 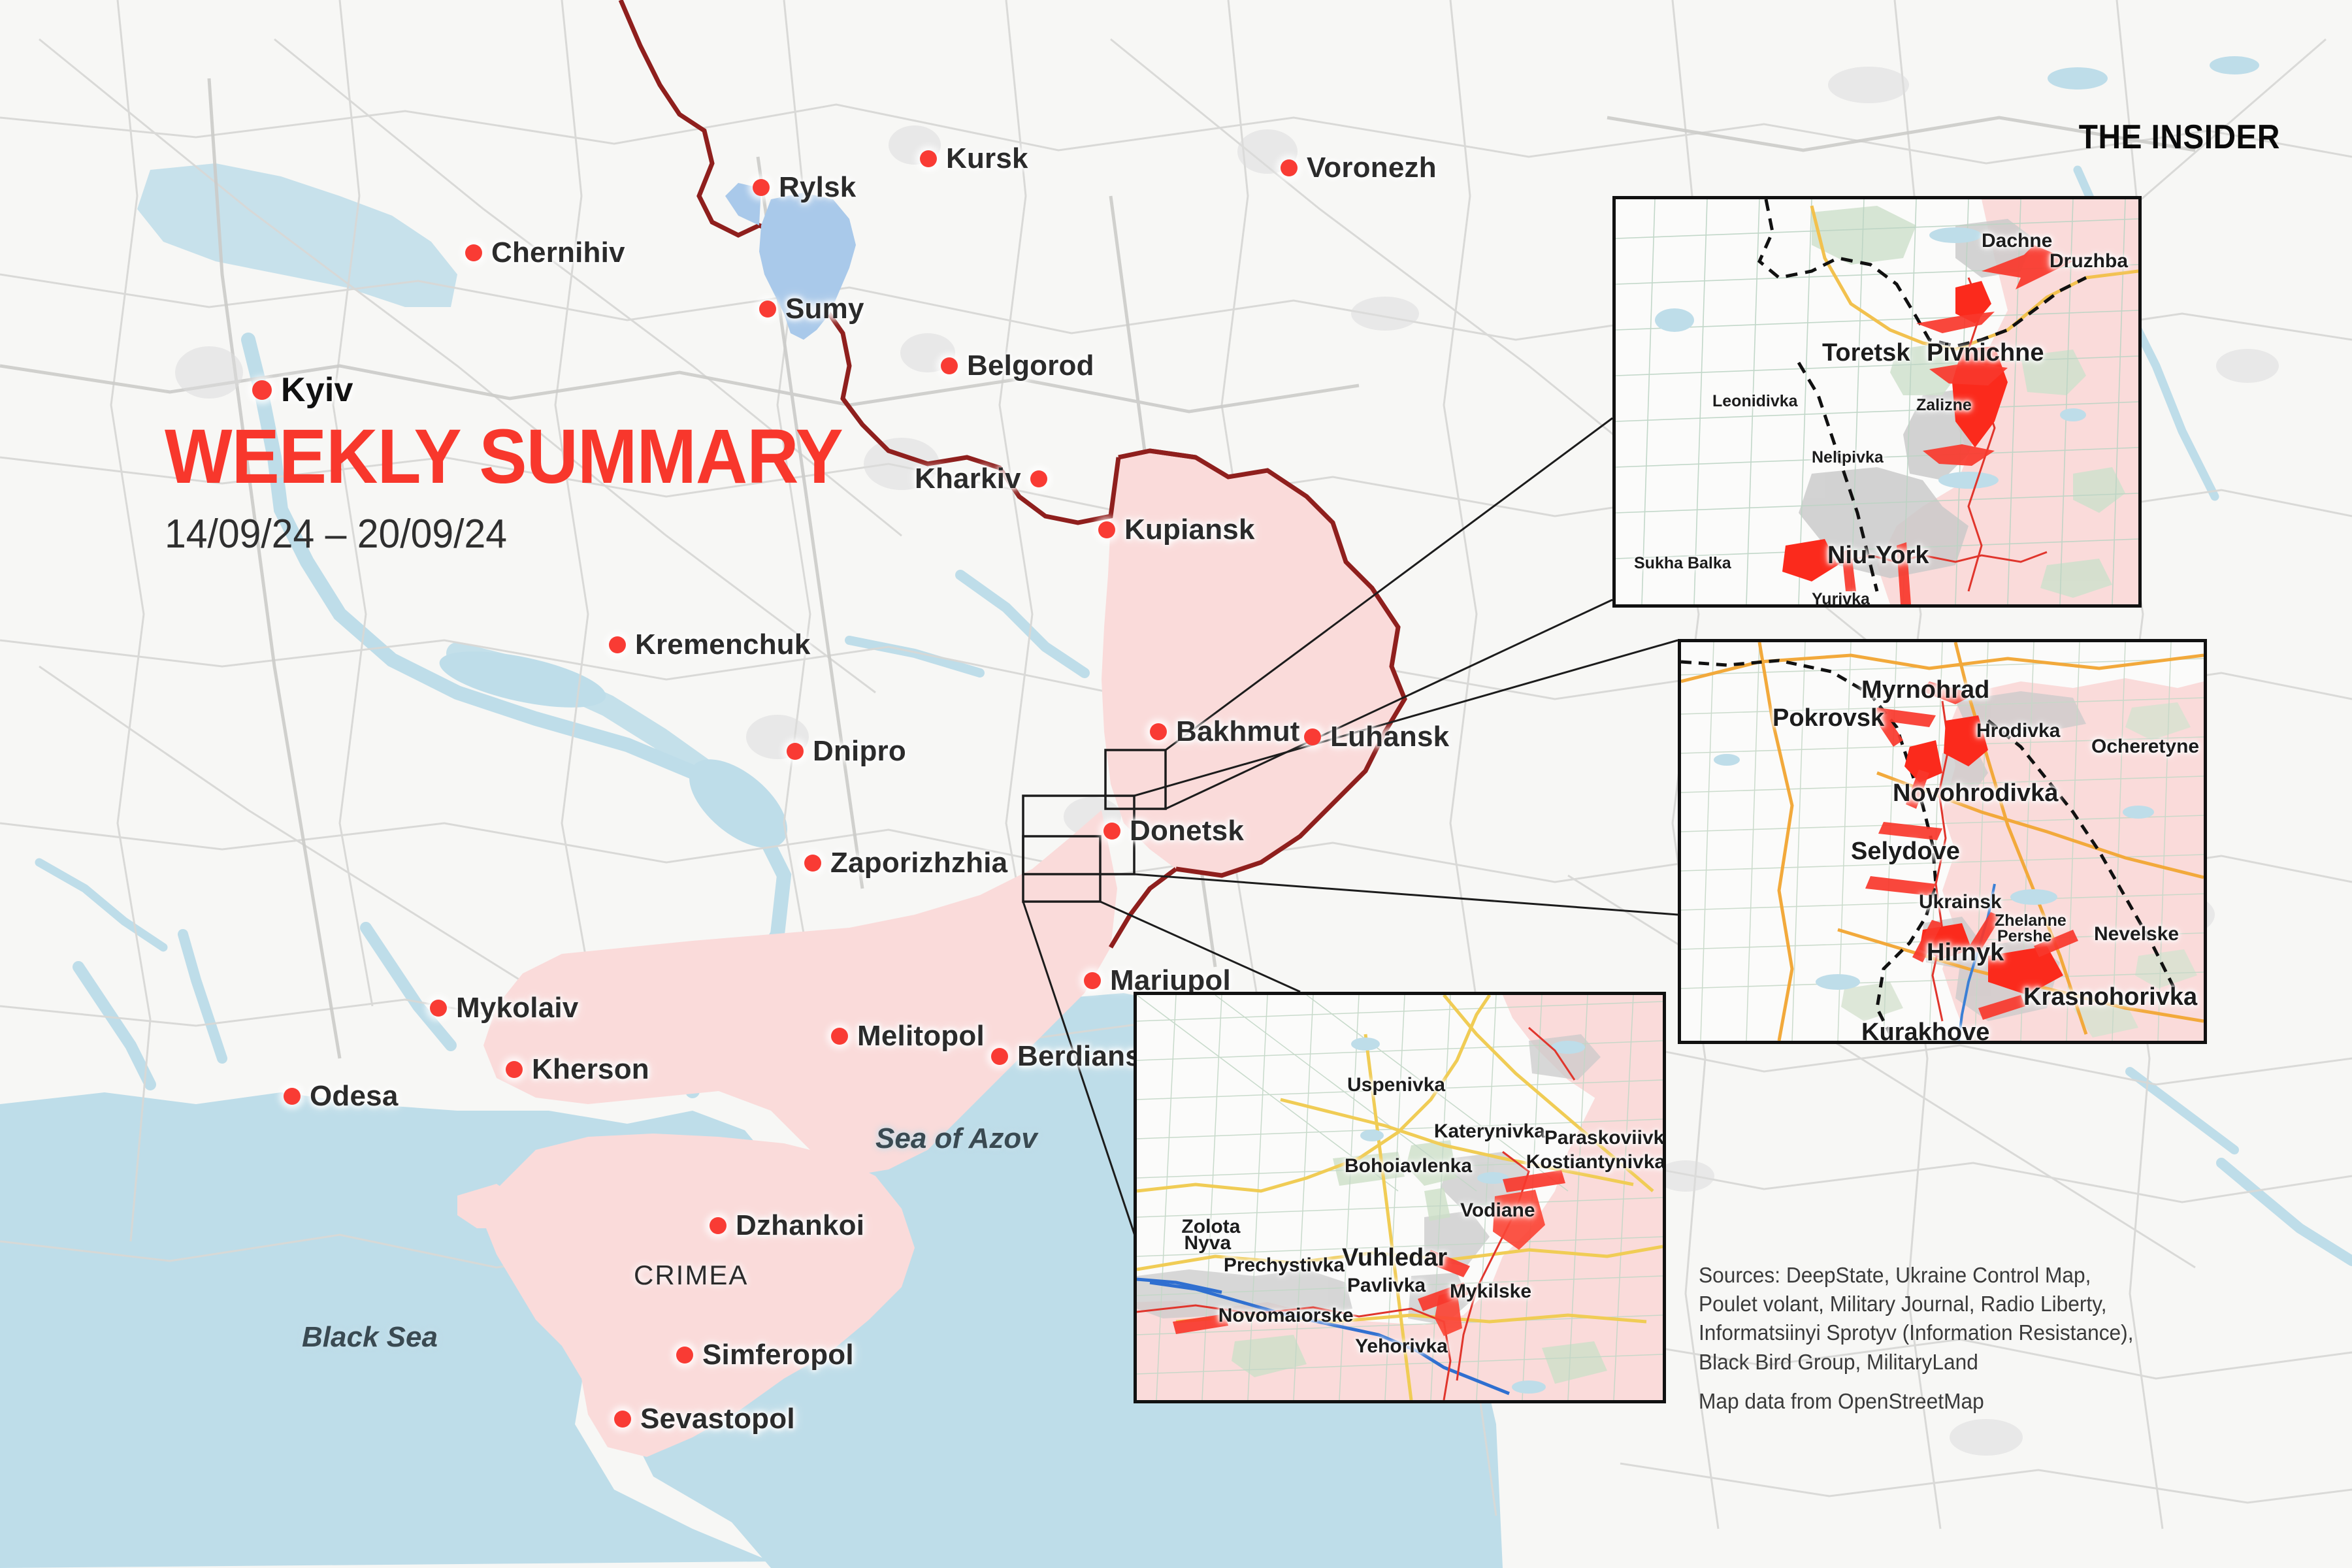 What do you see at coordinates (691, 1275) in the screenshot?
I see `region-label-crimea: CRIMEA` at bounding box center [691, 1275].